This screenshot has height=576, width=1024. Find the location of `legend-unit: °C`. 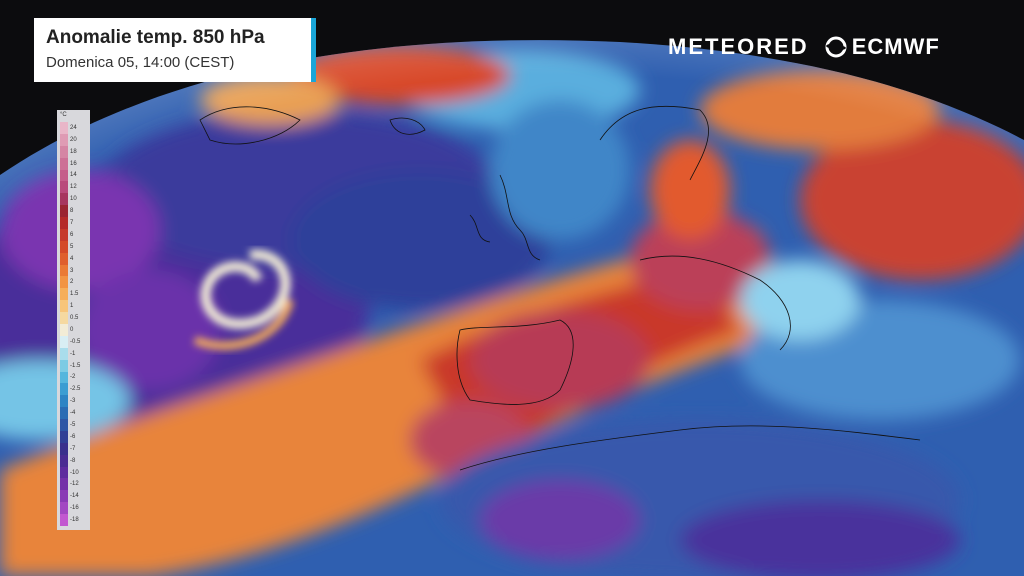

legend-unit: °C is located at coordinates (63, 115).